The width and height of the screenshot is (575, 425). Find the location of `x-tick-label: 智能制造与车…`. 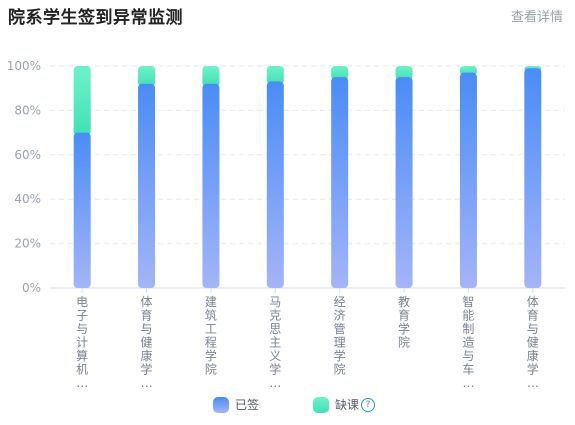

x-tick-label: 智能制造与车… is located at coordinates (468, 342).